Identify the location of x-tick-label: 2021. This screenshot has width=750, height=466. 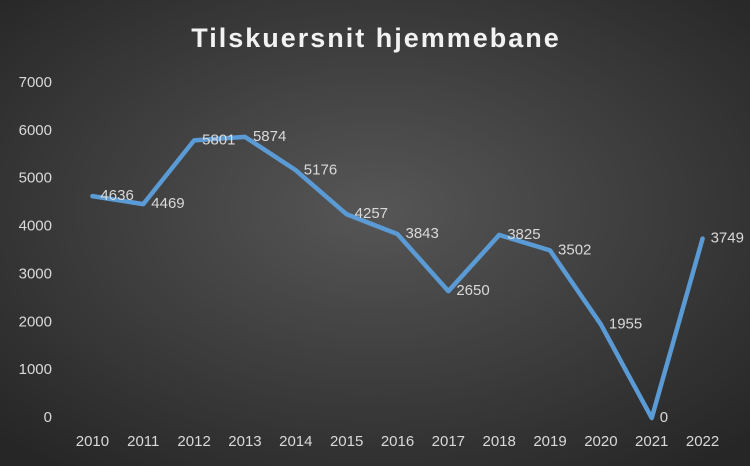
(651, 441).